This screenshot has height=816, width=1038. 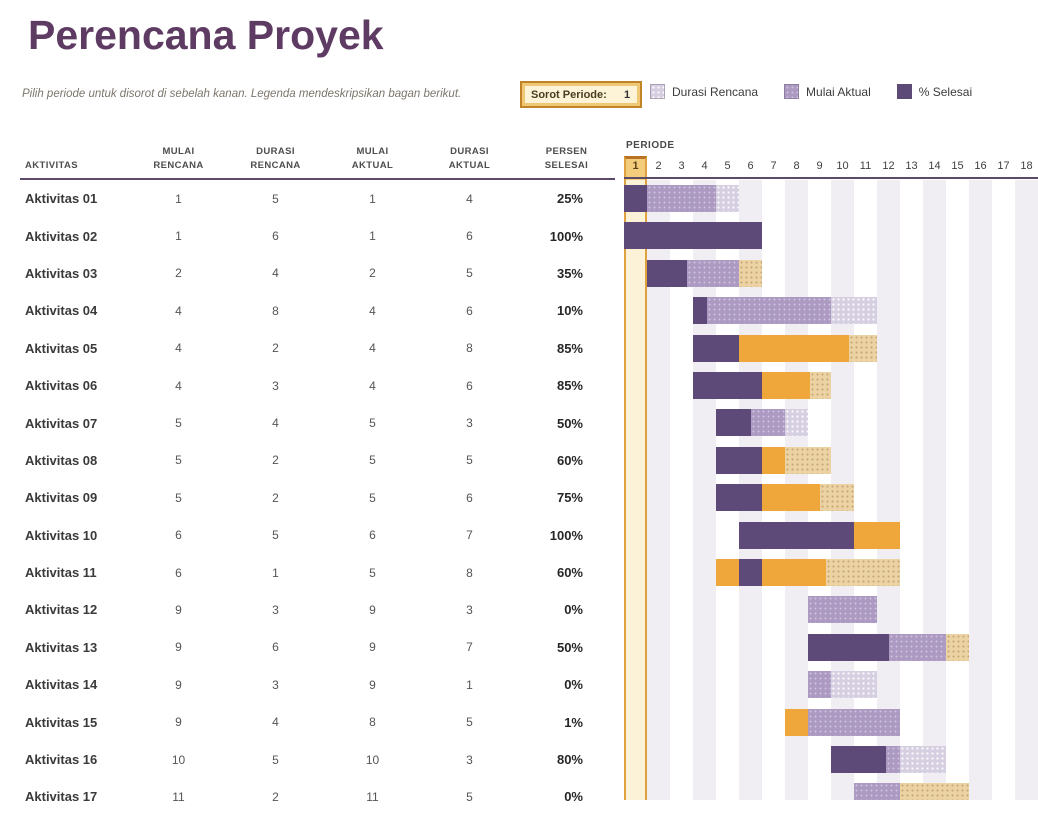 What do you see at coordinates (469, 684) in the screenshot?
I see `actual-duration-cell: 1` at bounding box center [469, 684].